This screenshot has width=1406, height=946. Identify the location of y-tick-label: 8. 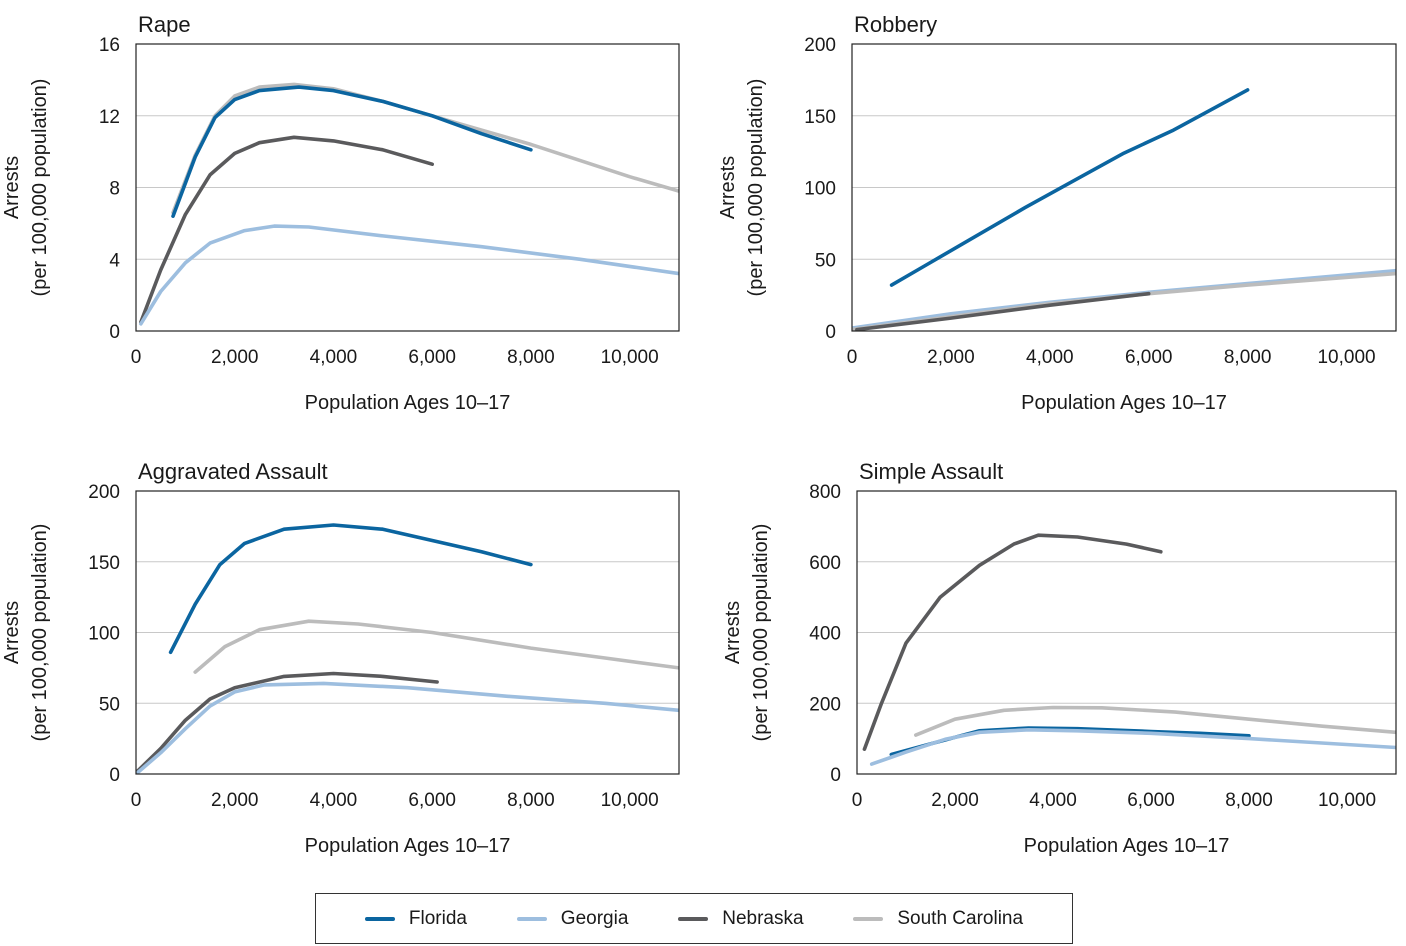
(114, 189).